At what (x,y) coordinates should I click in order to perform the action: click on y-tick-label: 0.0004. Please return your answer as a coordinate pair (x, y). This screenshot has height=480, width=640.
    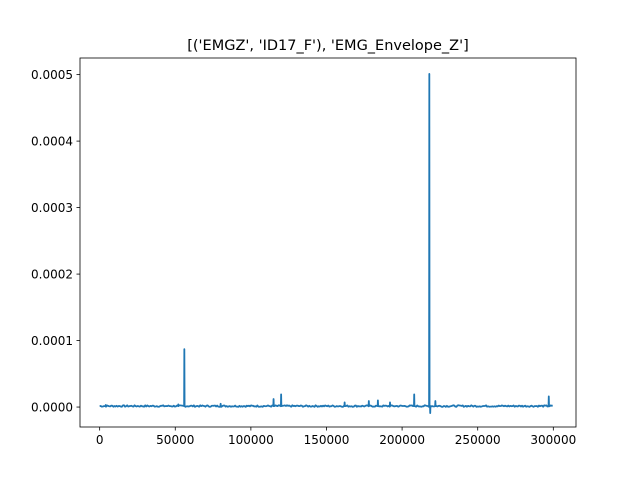
    Looking at the image, I should click on (52, 141).